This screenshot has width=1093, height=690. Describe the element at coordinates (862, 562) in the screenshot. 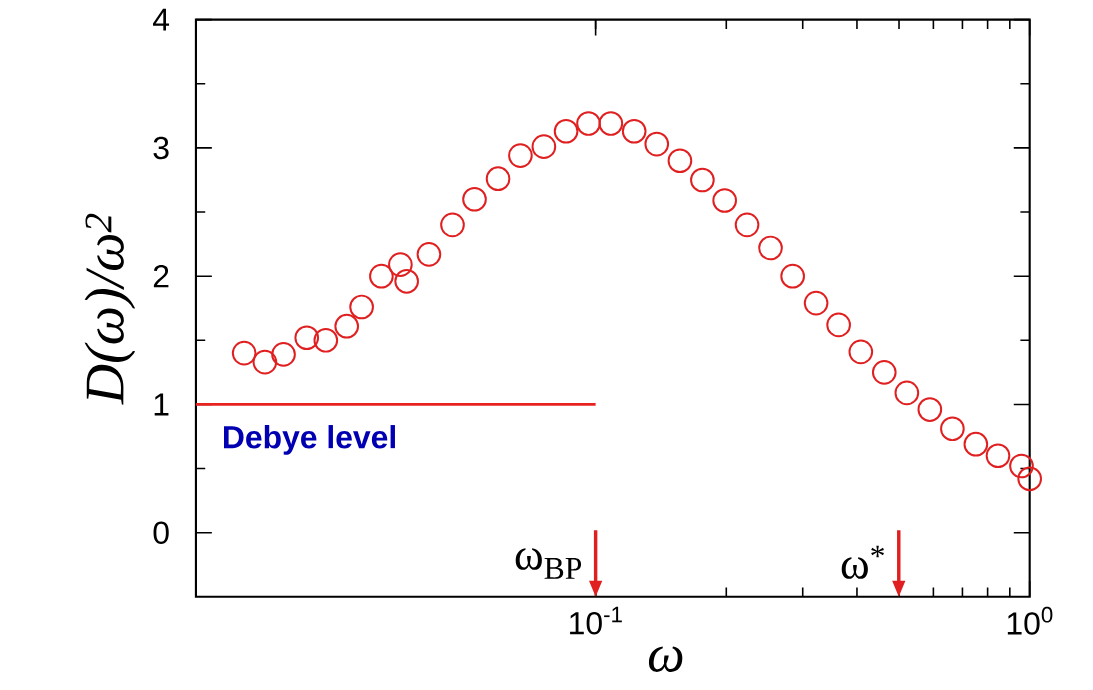

I see `annotation: ω$^{*}$` at that location.